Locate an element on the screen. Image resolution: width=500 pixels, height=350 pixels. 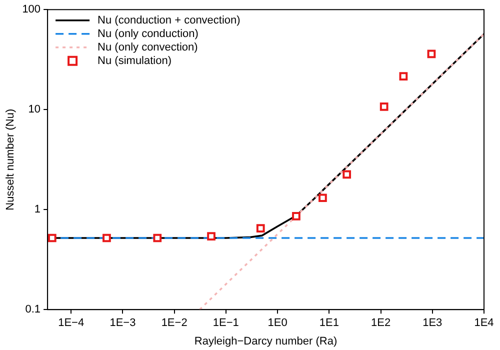
x-tick-label: 1E2 is located at coordinates (380, 323).